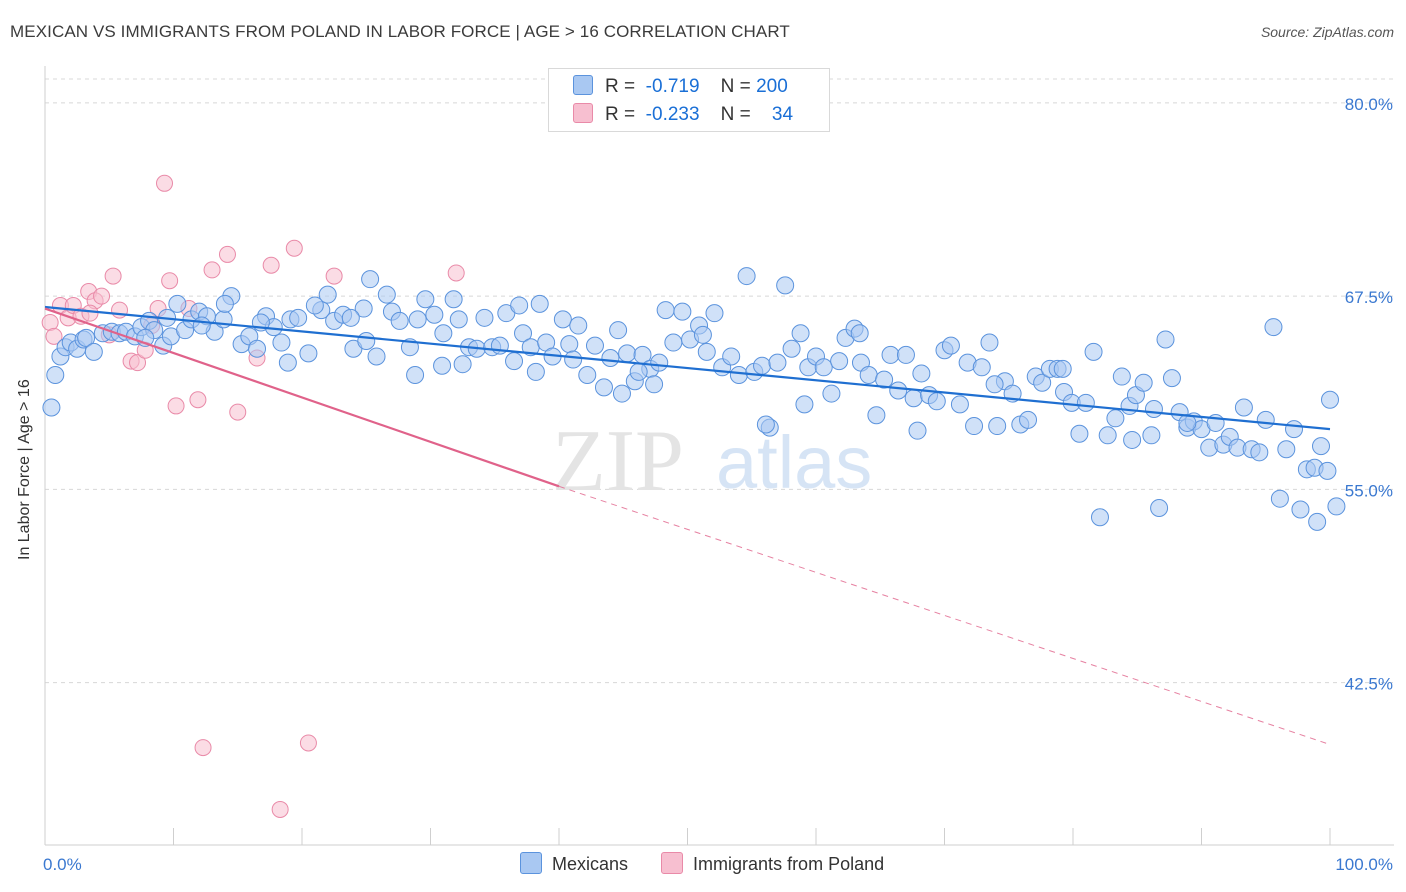  I want to click on n-label: N =, so click(735, 114).